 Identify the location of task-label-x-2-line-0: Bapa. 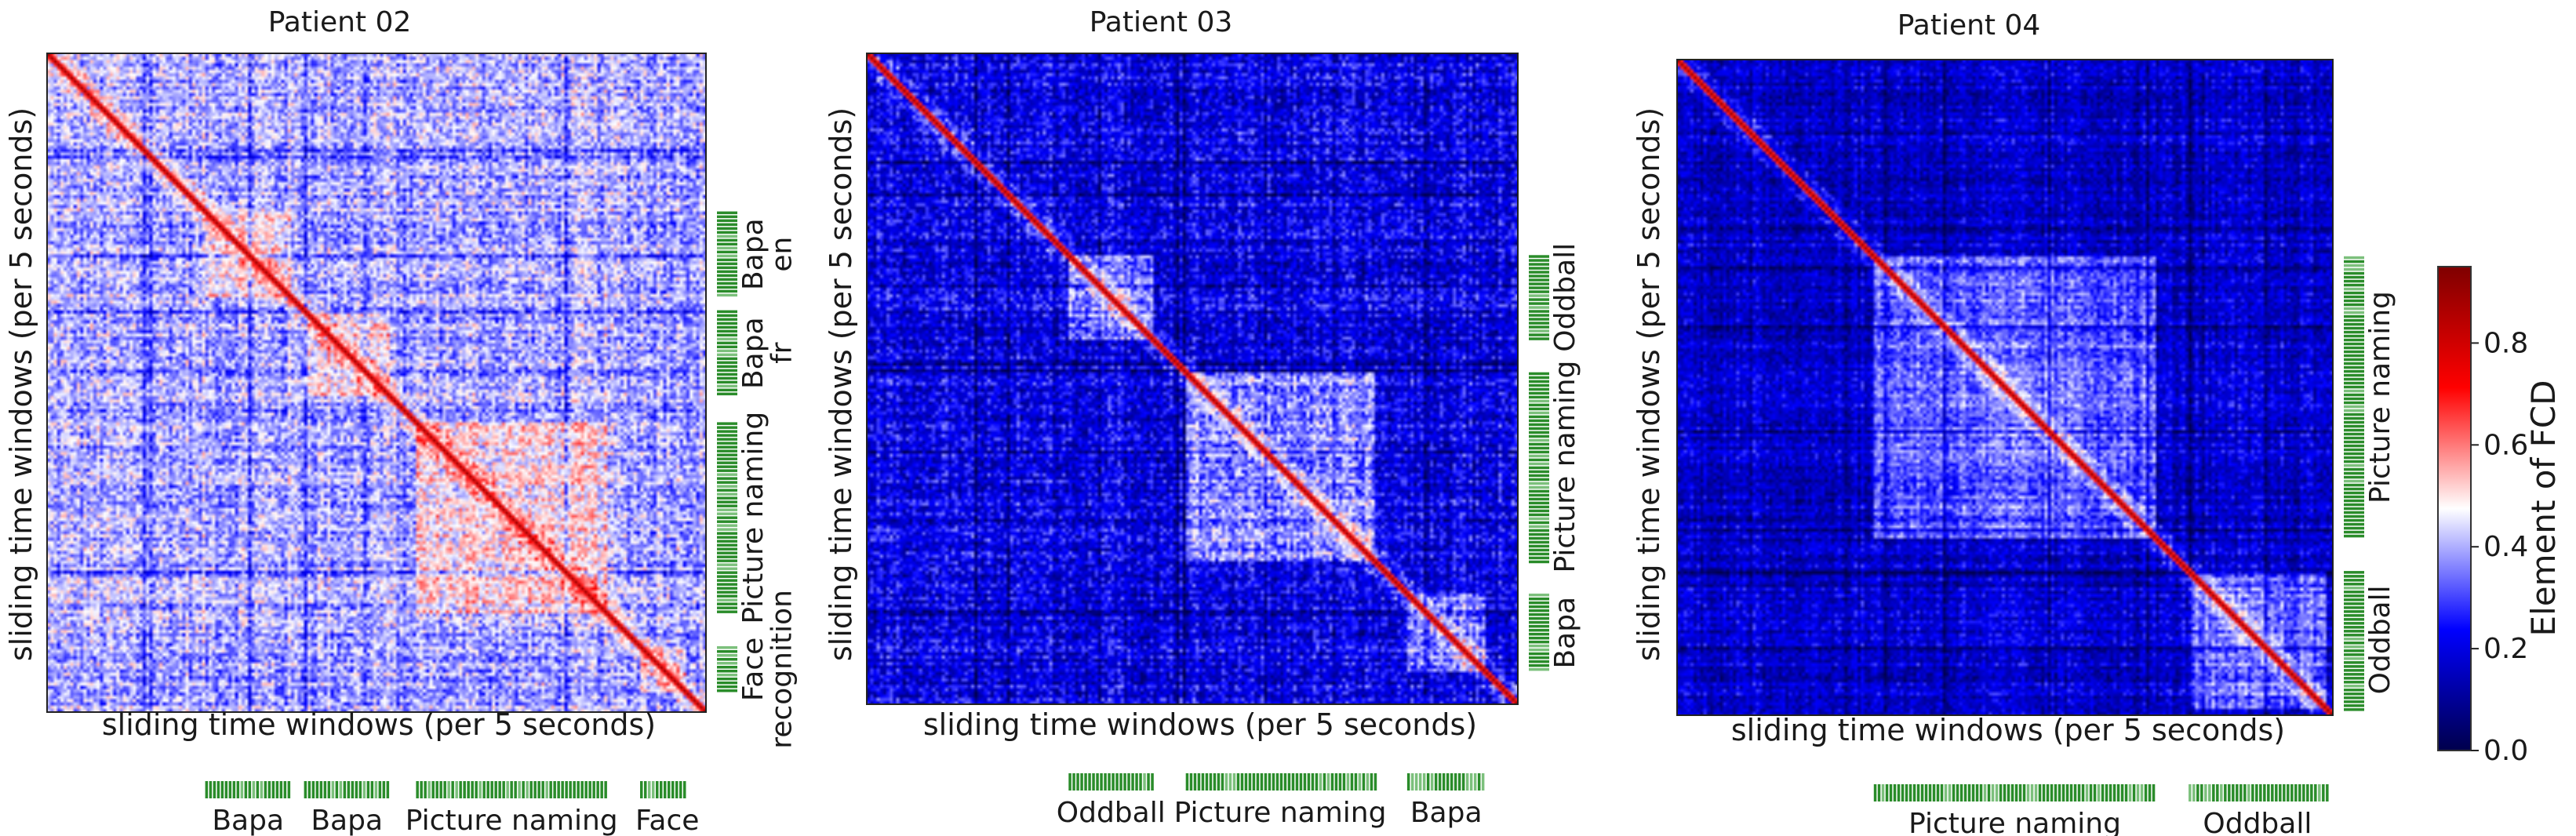
(1446, 813).